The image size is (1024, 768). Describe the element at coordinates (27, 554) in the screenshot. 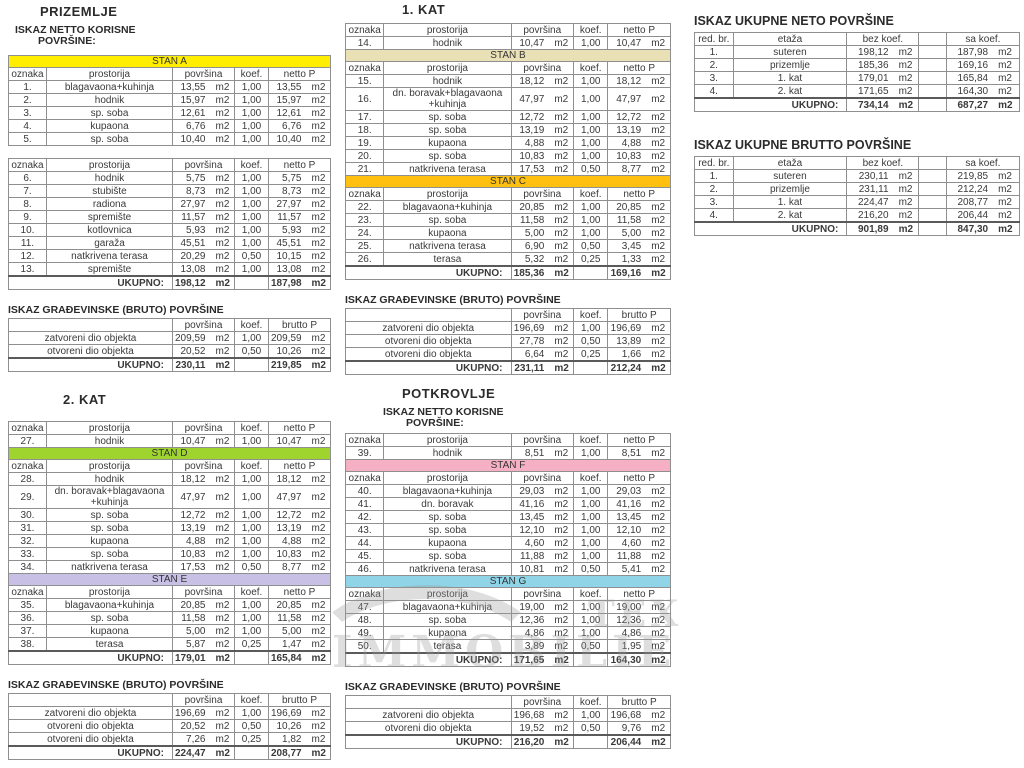

I see `cell-oznaka: 33.` at that location.